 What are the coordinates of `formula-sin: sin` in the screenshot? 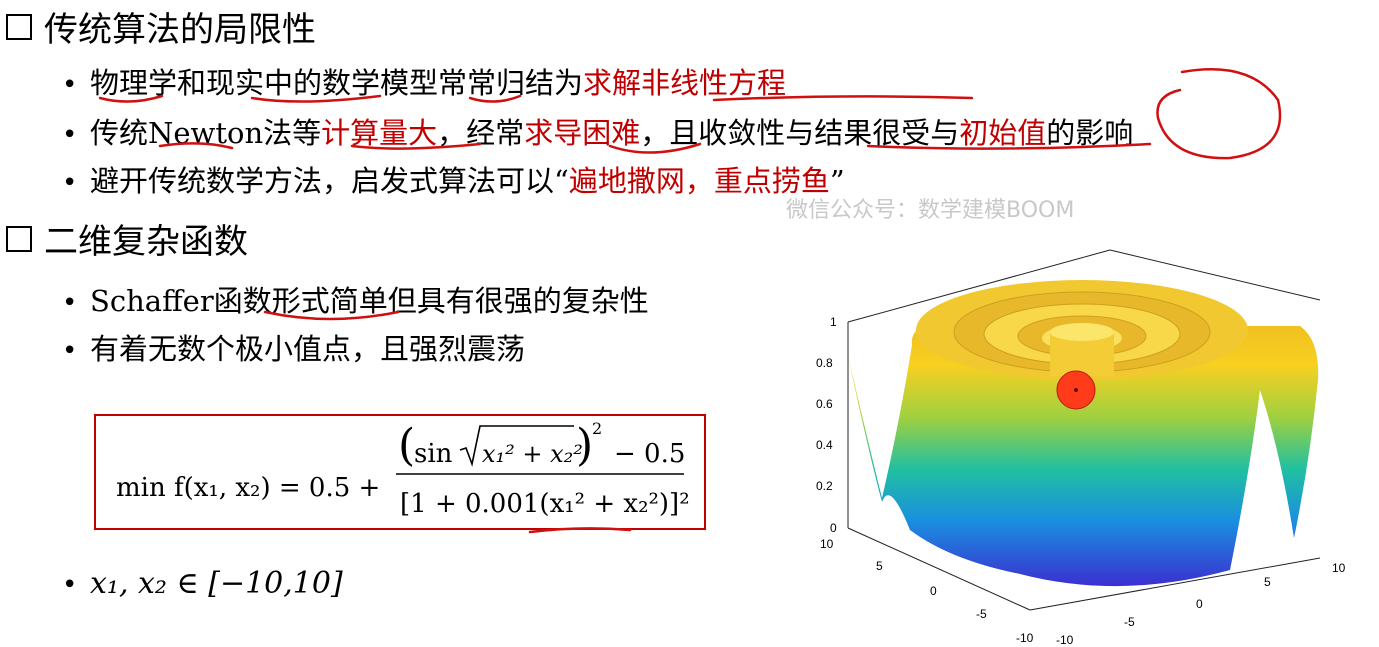 It's located at (433, 454).